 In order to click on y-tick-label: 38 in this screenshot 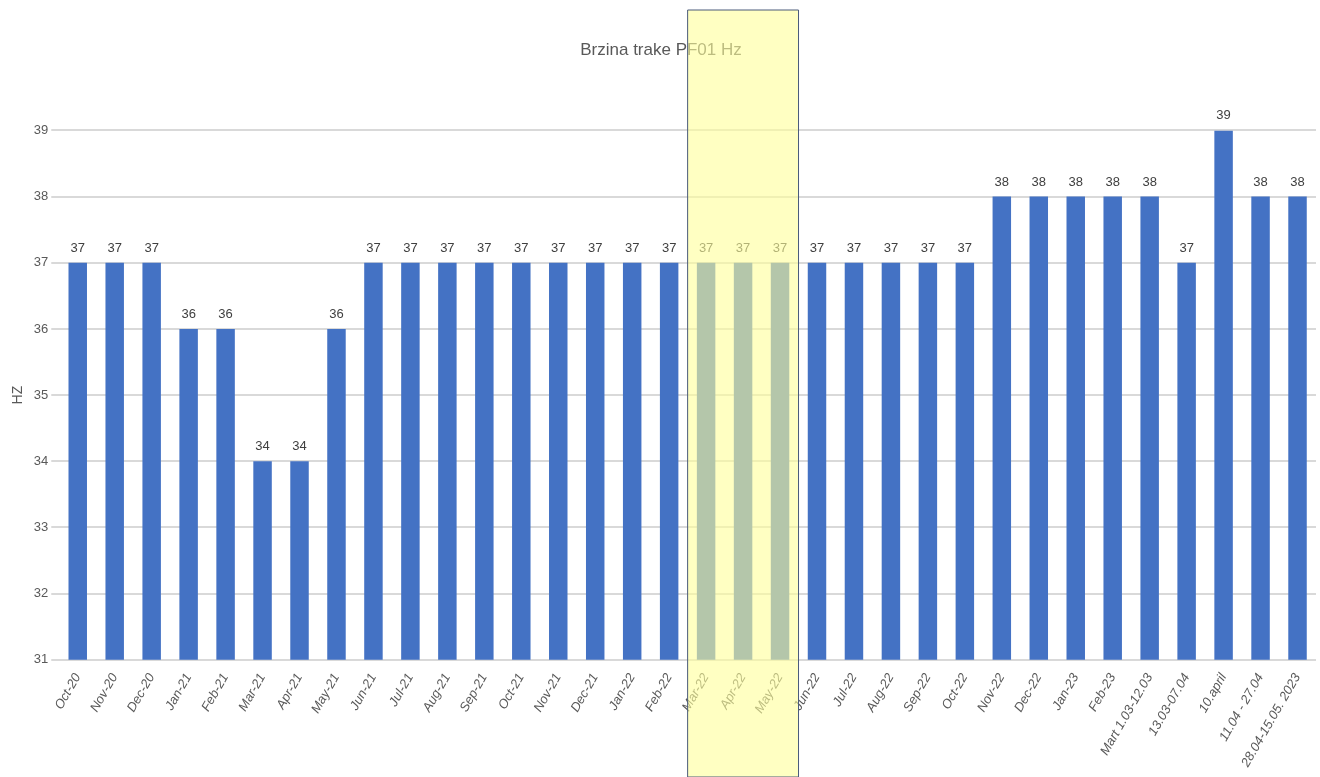, I will do `click(41, 196)`.